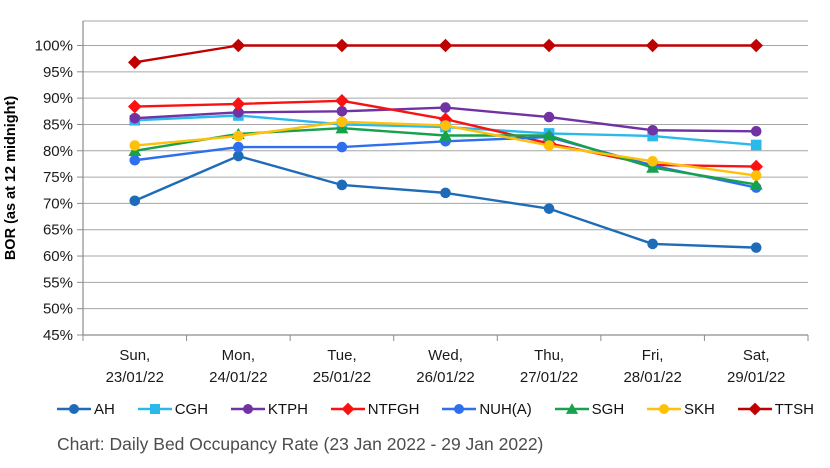  What do you see at coordinates (756, 377) in the screenshot?
I see `x-tick-label-date: 29/01/22` at bounding box center [756, 377].